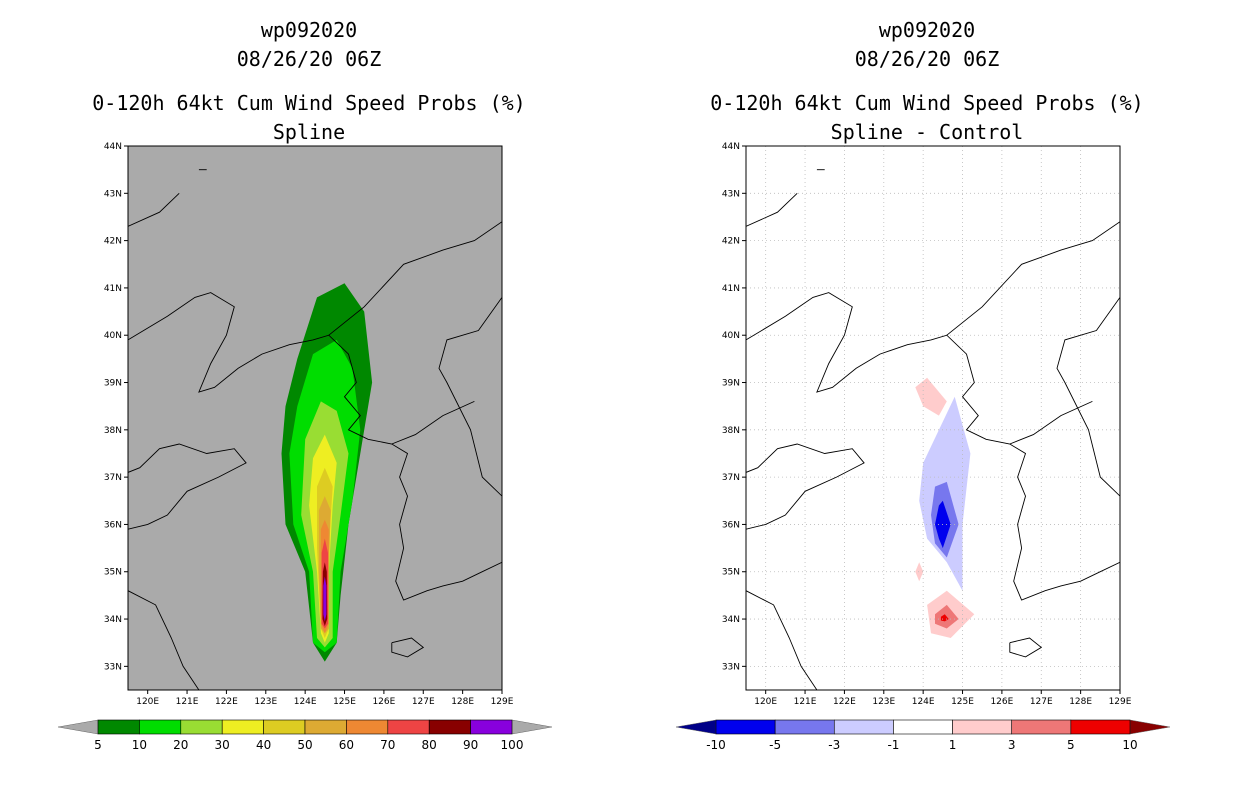  I want to click on colorbar-label: 5, so click(1071, 745).